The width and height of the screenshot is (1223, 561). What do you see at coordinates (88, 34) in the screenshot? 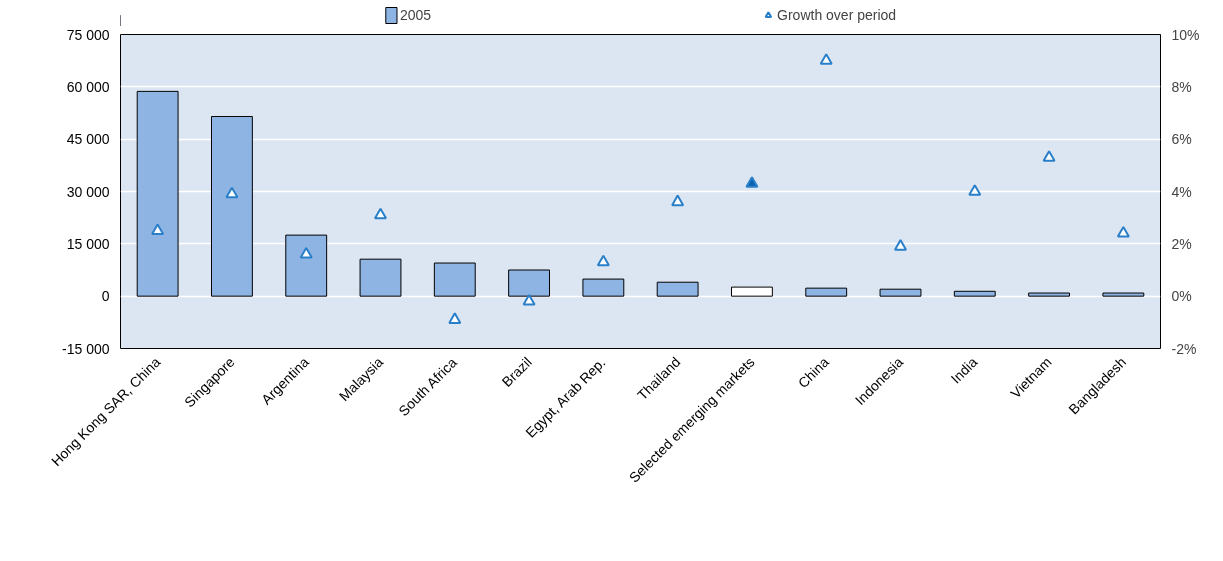
I see `y-tick-label: 75 000` at bounding box center [88, 34].